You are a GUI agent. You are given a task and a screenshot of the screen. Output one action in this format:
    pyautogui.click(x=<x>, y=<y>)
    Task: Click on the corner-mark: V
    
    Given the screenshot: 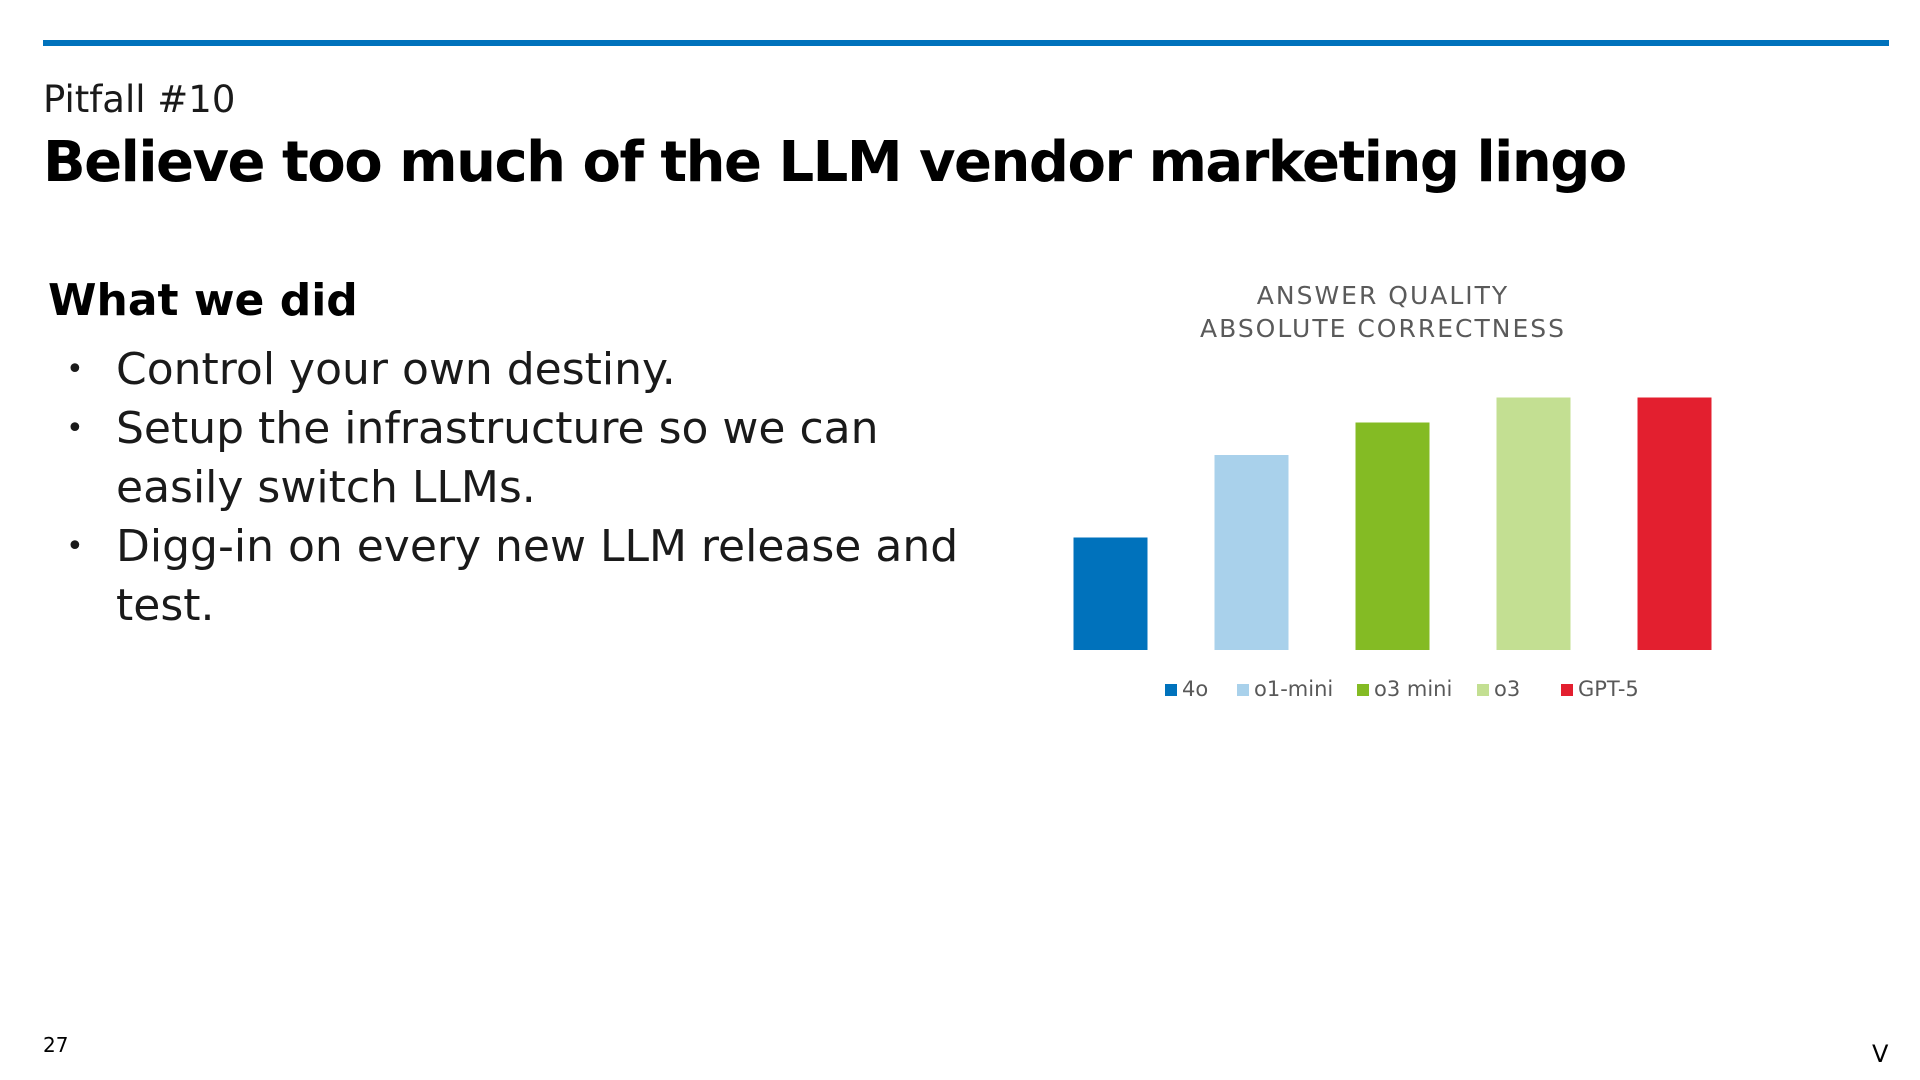 What is the action you would take?
    pyautogui.click(x=1880, y=1054)
    